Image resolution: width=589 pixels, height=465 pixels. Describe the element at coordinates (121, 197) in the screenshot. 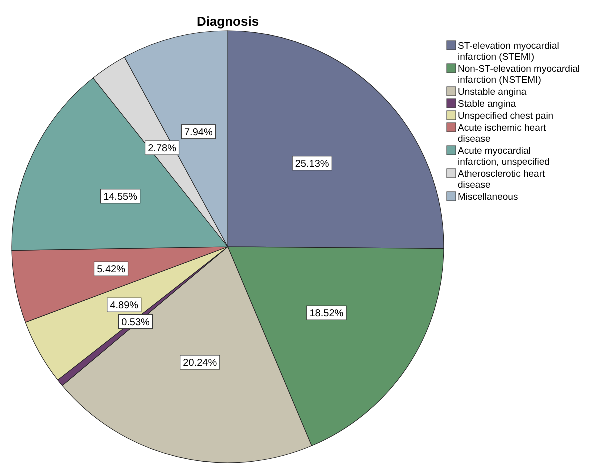

I see `data-label: 14.55%` at that location.